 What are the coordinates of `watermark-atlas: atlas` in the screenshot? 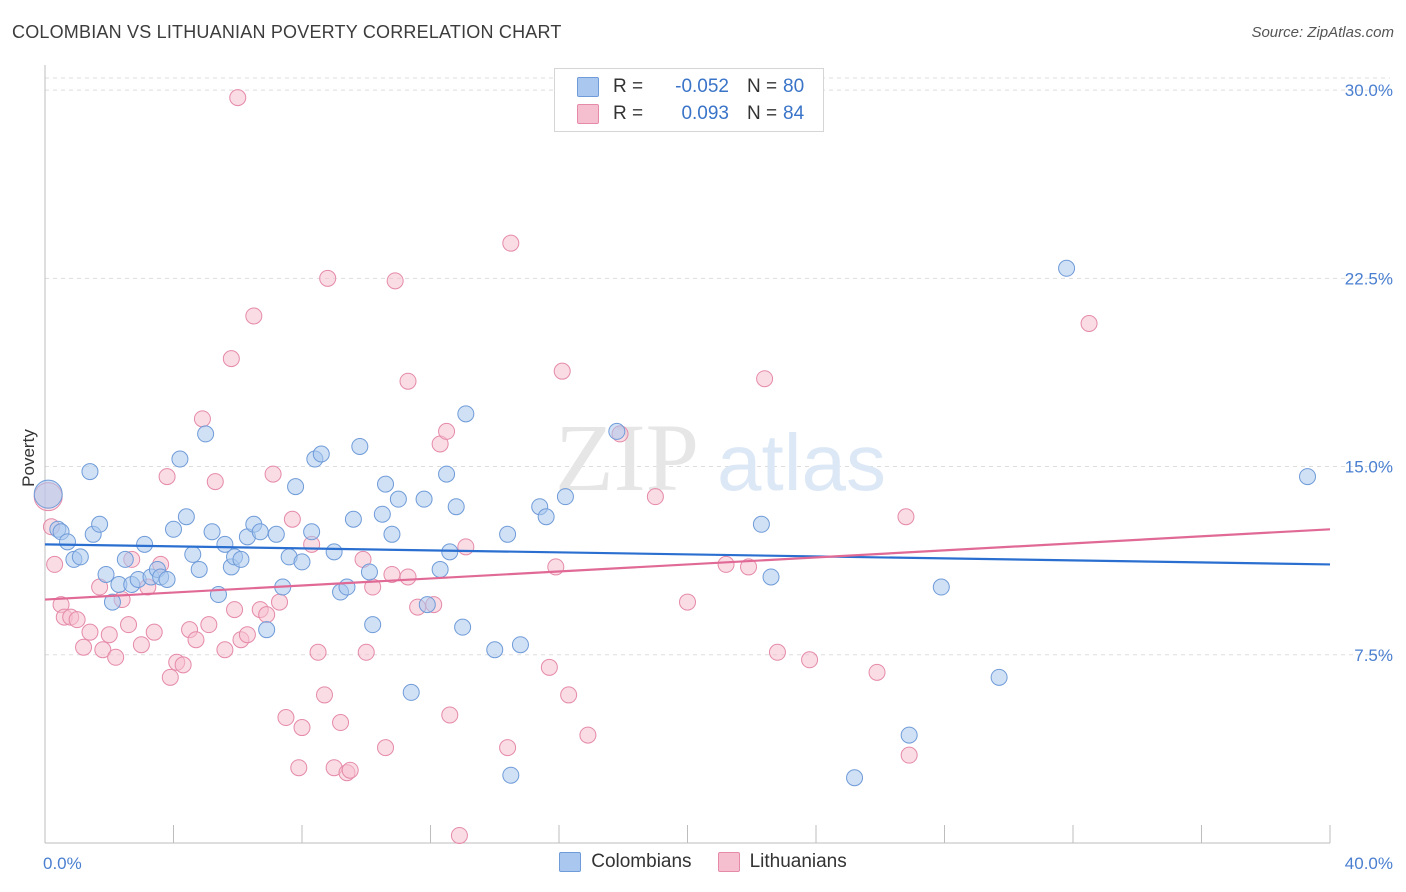 It's located at (801, 462).